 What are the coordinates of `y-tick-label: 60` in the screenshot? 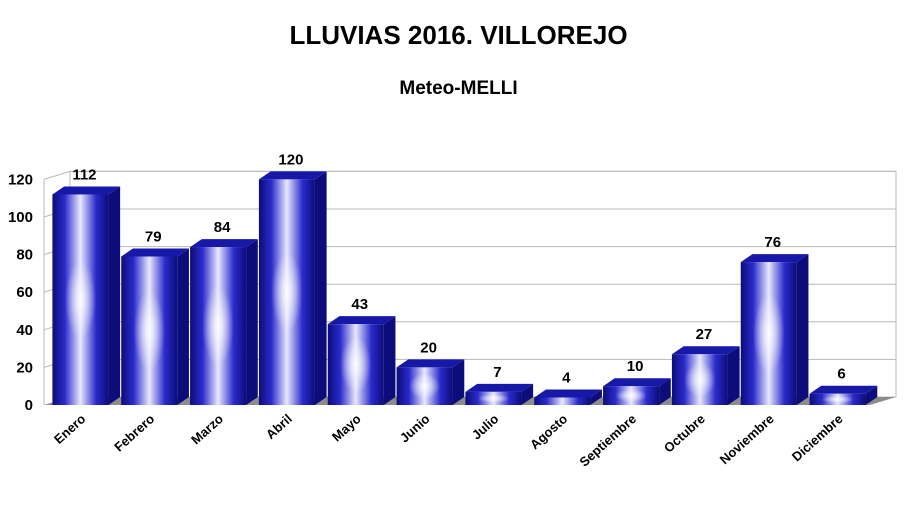 It's located at (24, 292).